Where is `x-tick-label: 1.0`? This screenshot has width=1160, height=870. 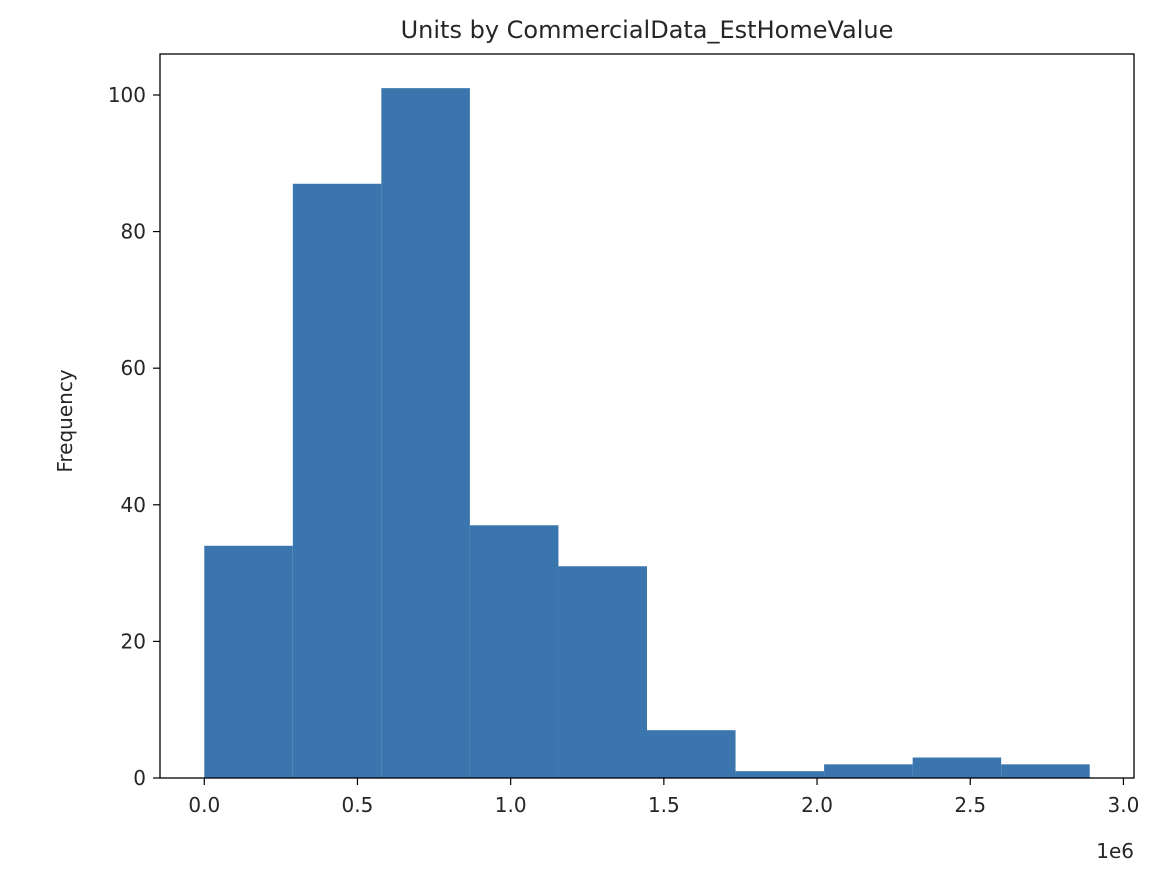
x-tick-label: 1.0 is located at coordinates (511, 805).